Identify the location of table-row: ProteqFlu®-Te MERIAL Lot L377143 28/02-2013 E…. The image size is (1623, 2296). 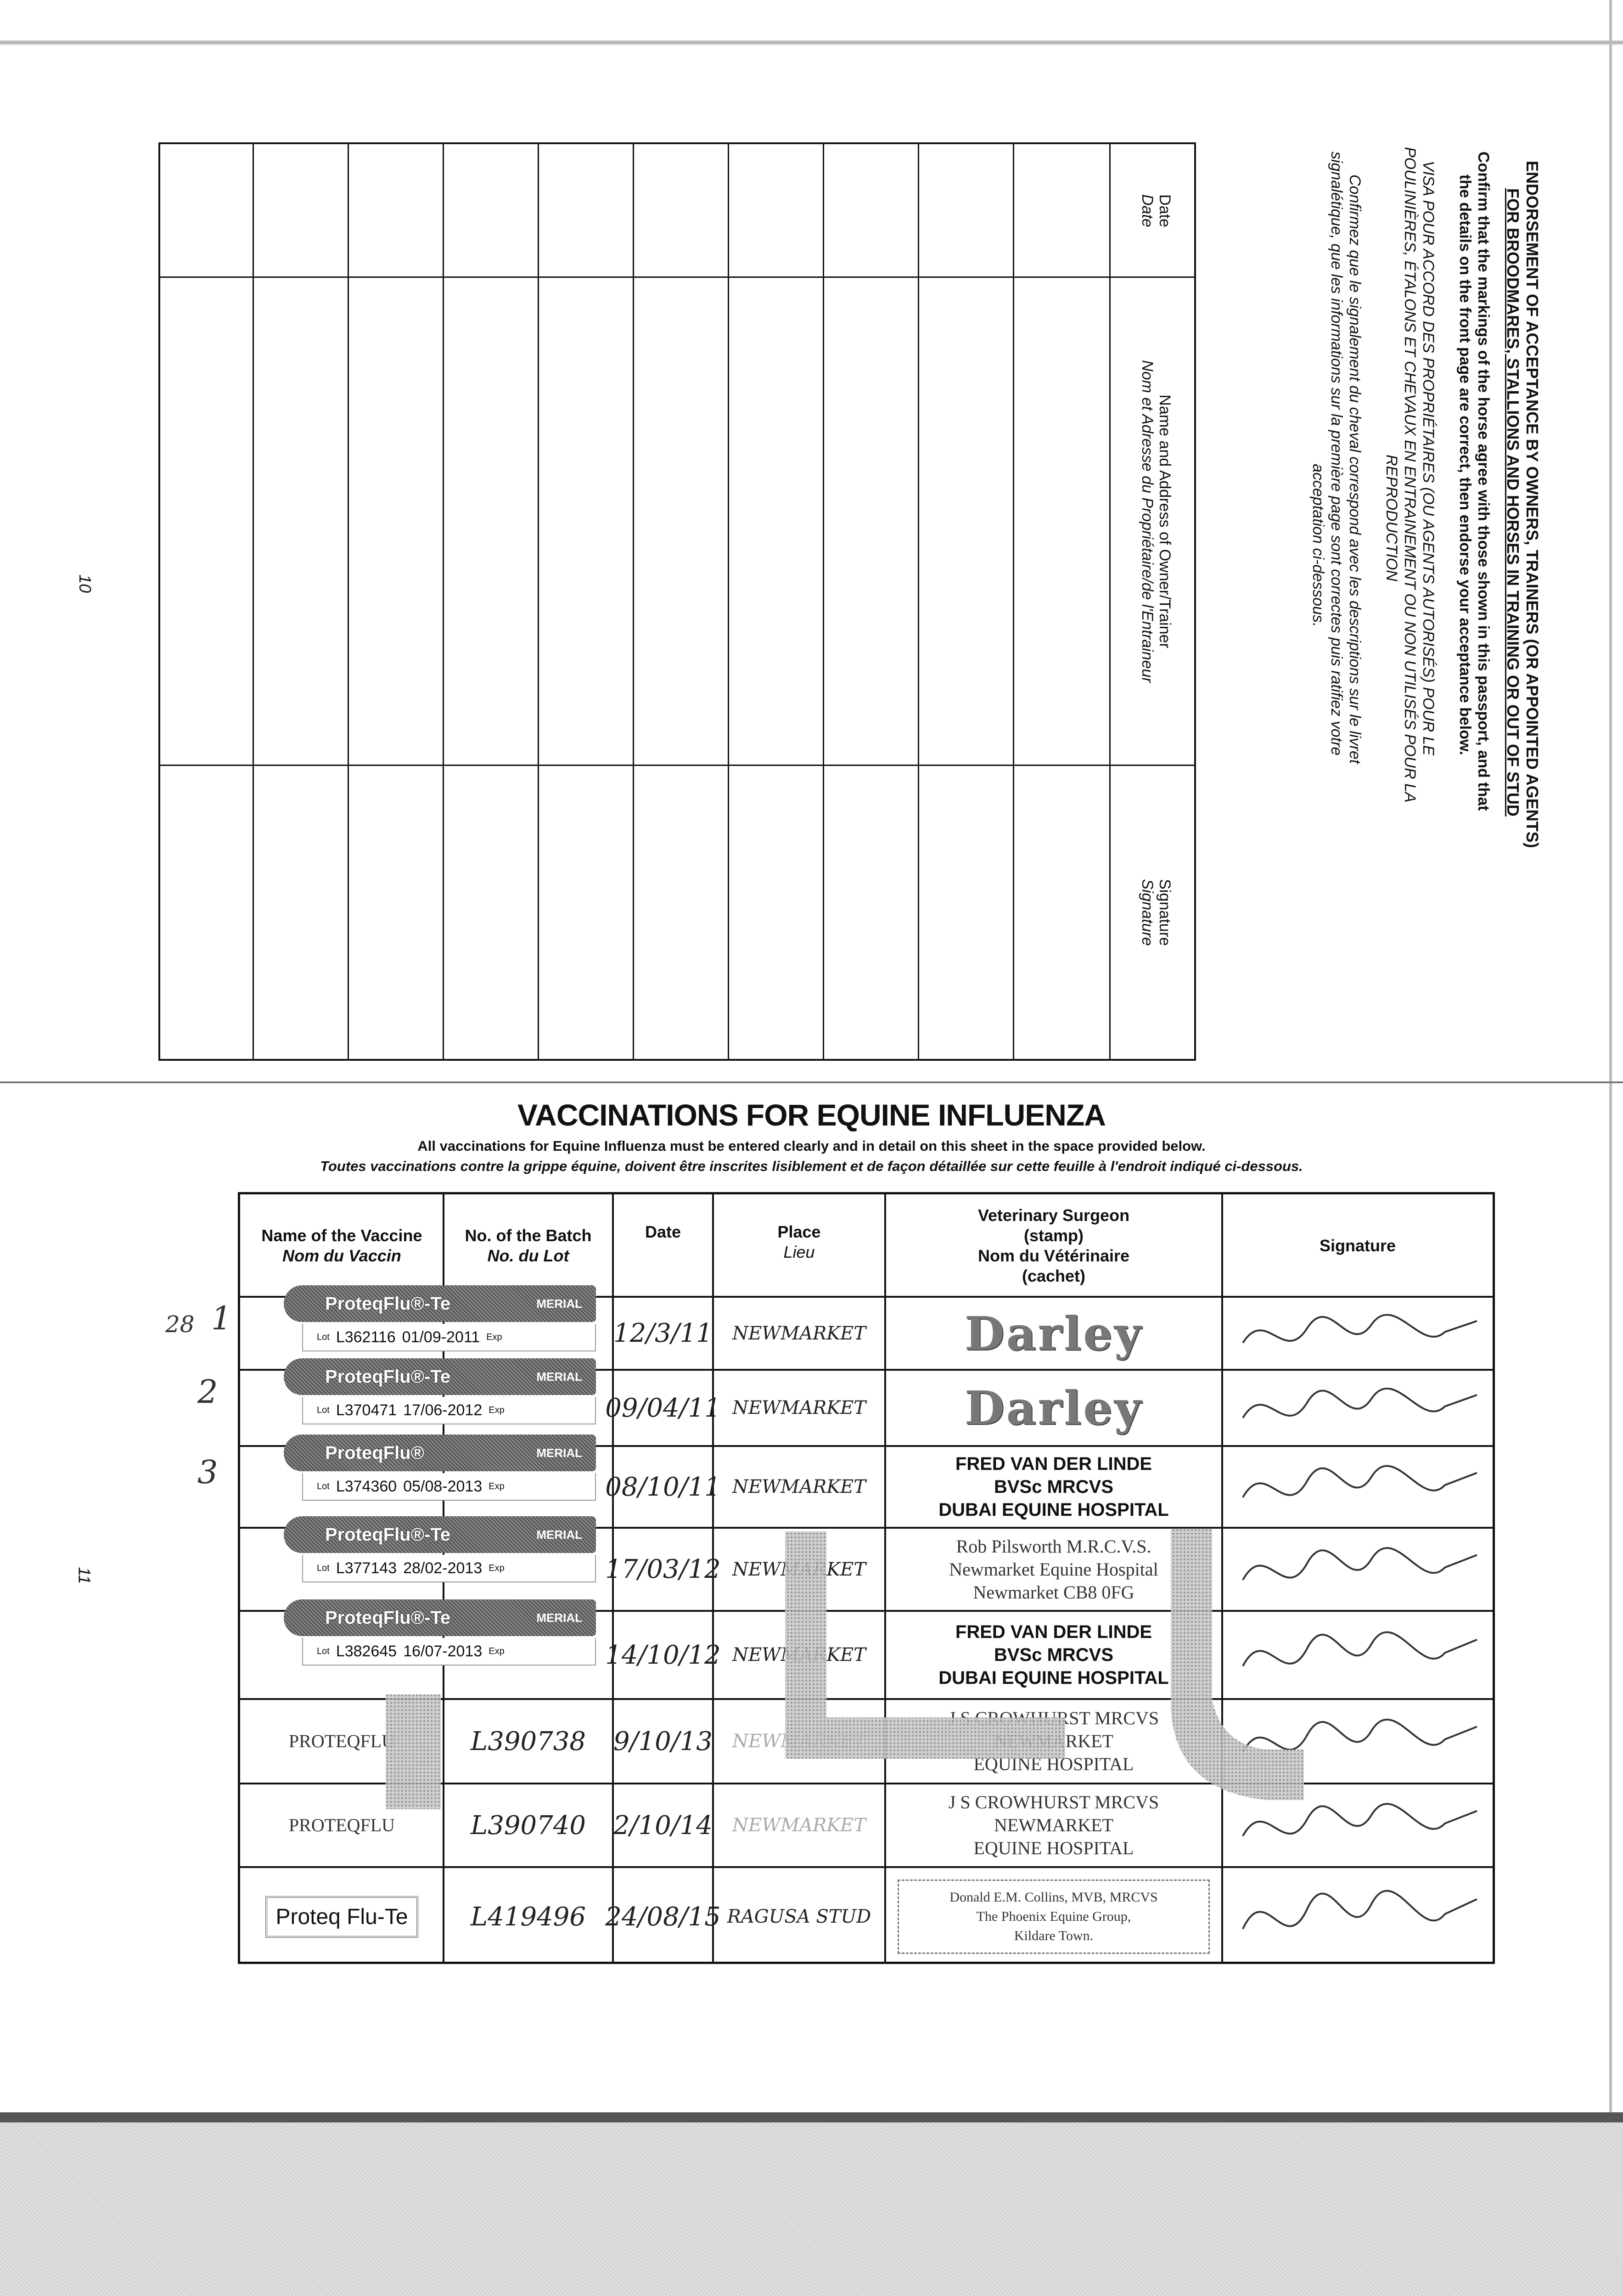
(866, 1564).